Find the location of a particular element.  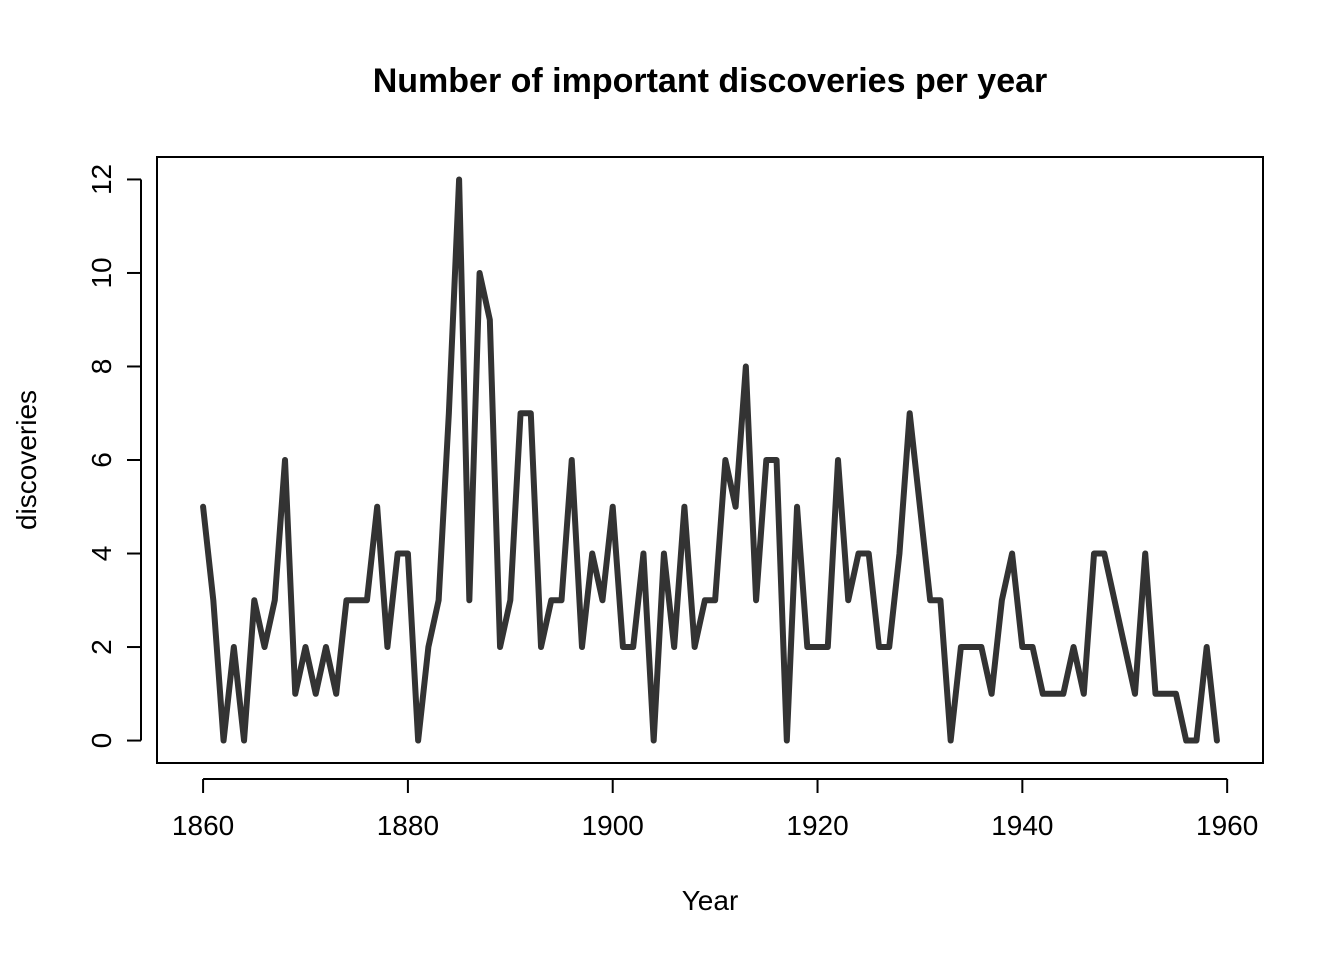

x-axis: 1860 1880 1900 1920 1940 1960 is located at coordinates (715, 809).